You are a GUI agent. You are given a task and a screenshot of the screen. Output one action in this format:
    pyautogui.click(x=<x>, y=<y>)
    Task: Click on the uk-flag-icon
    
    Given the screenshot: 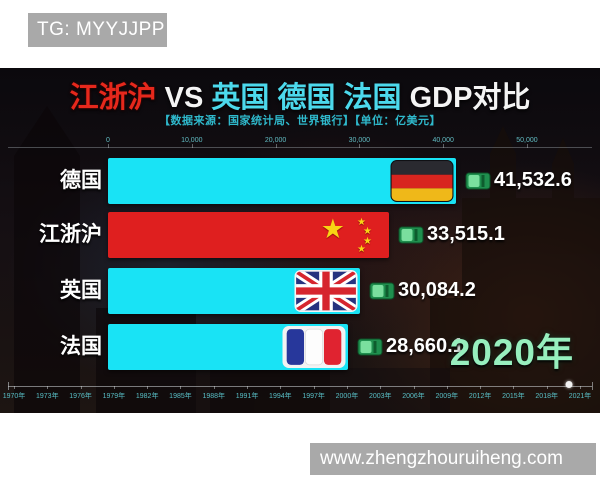 What is the action you would take?
    pyautogui.click(x=326, y=293)
    